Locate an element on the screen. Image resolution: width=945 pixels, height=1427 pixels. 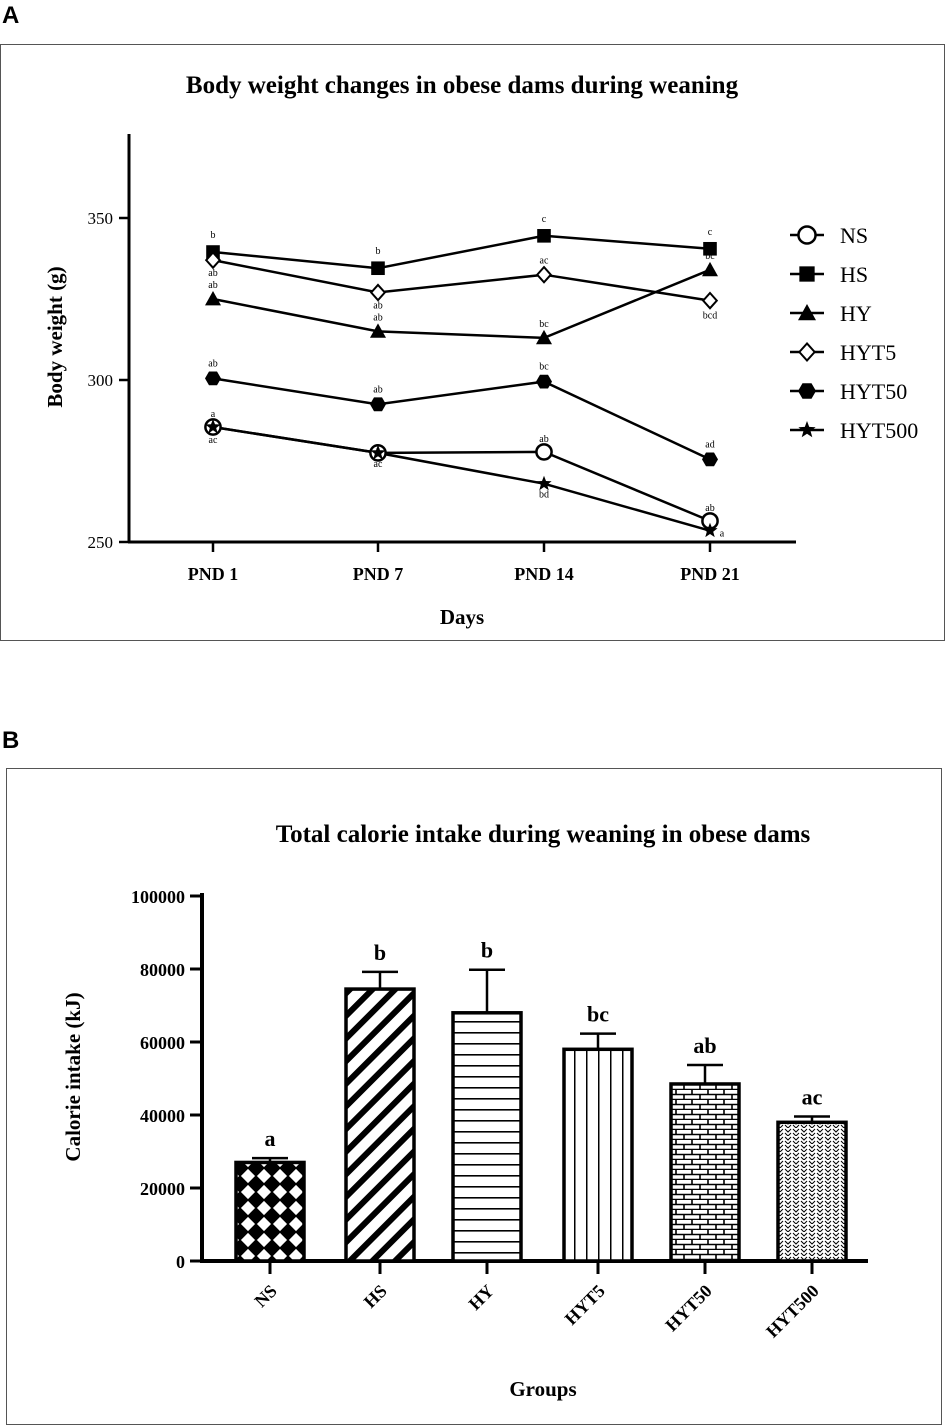
bar-hyt5 is located at coordinates (598, 1155).